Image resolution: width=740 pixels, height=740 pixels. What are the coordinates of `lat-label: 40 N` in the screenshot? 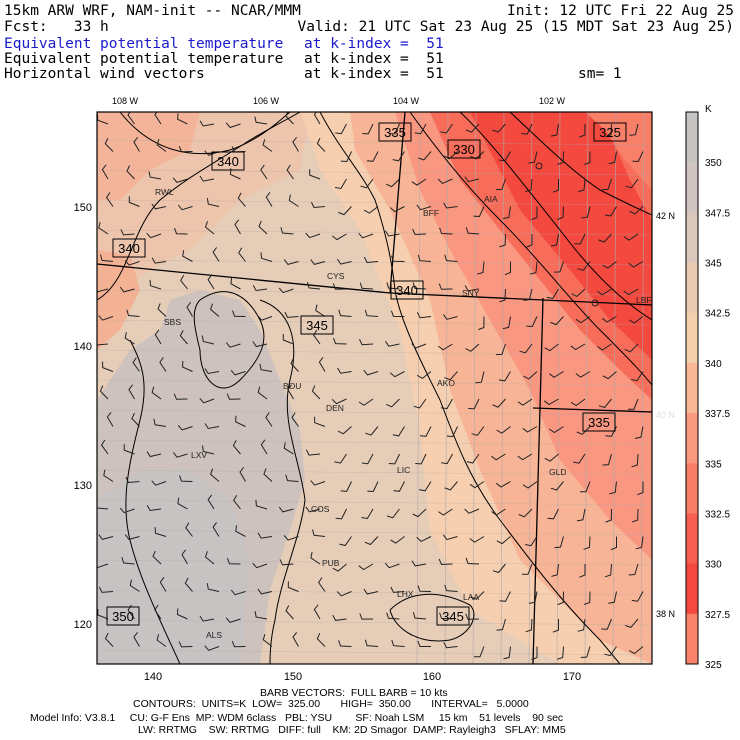 It's located at (665, 415).